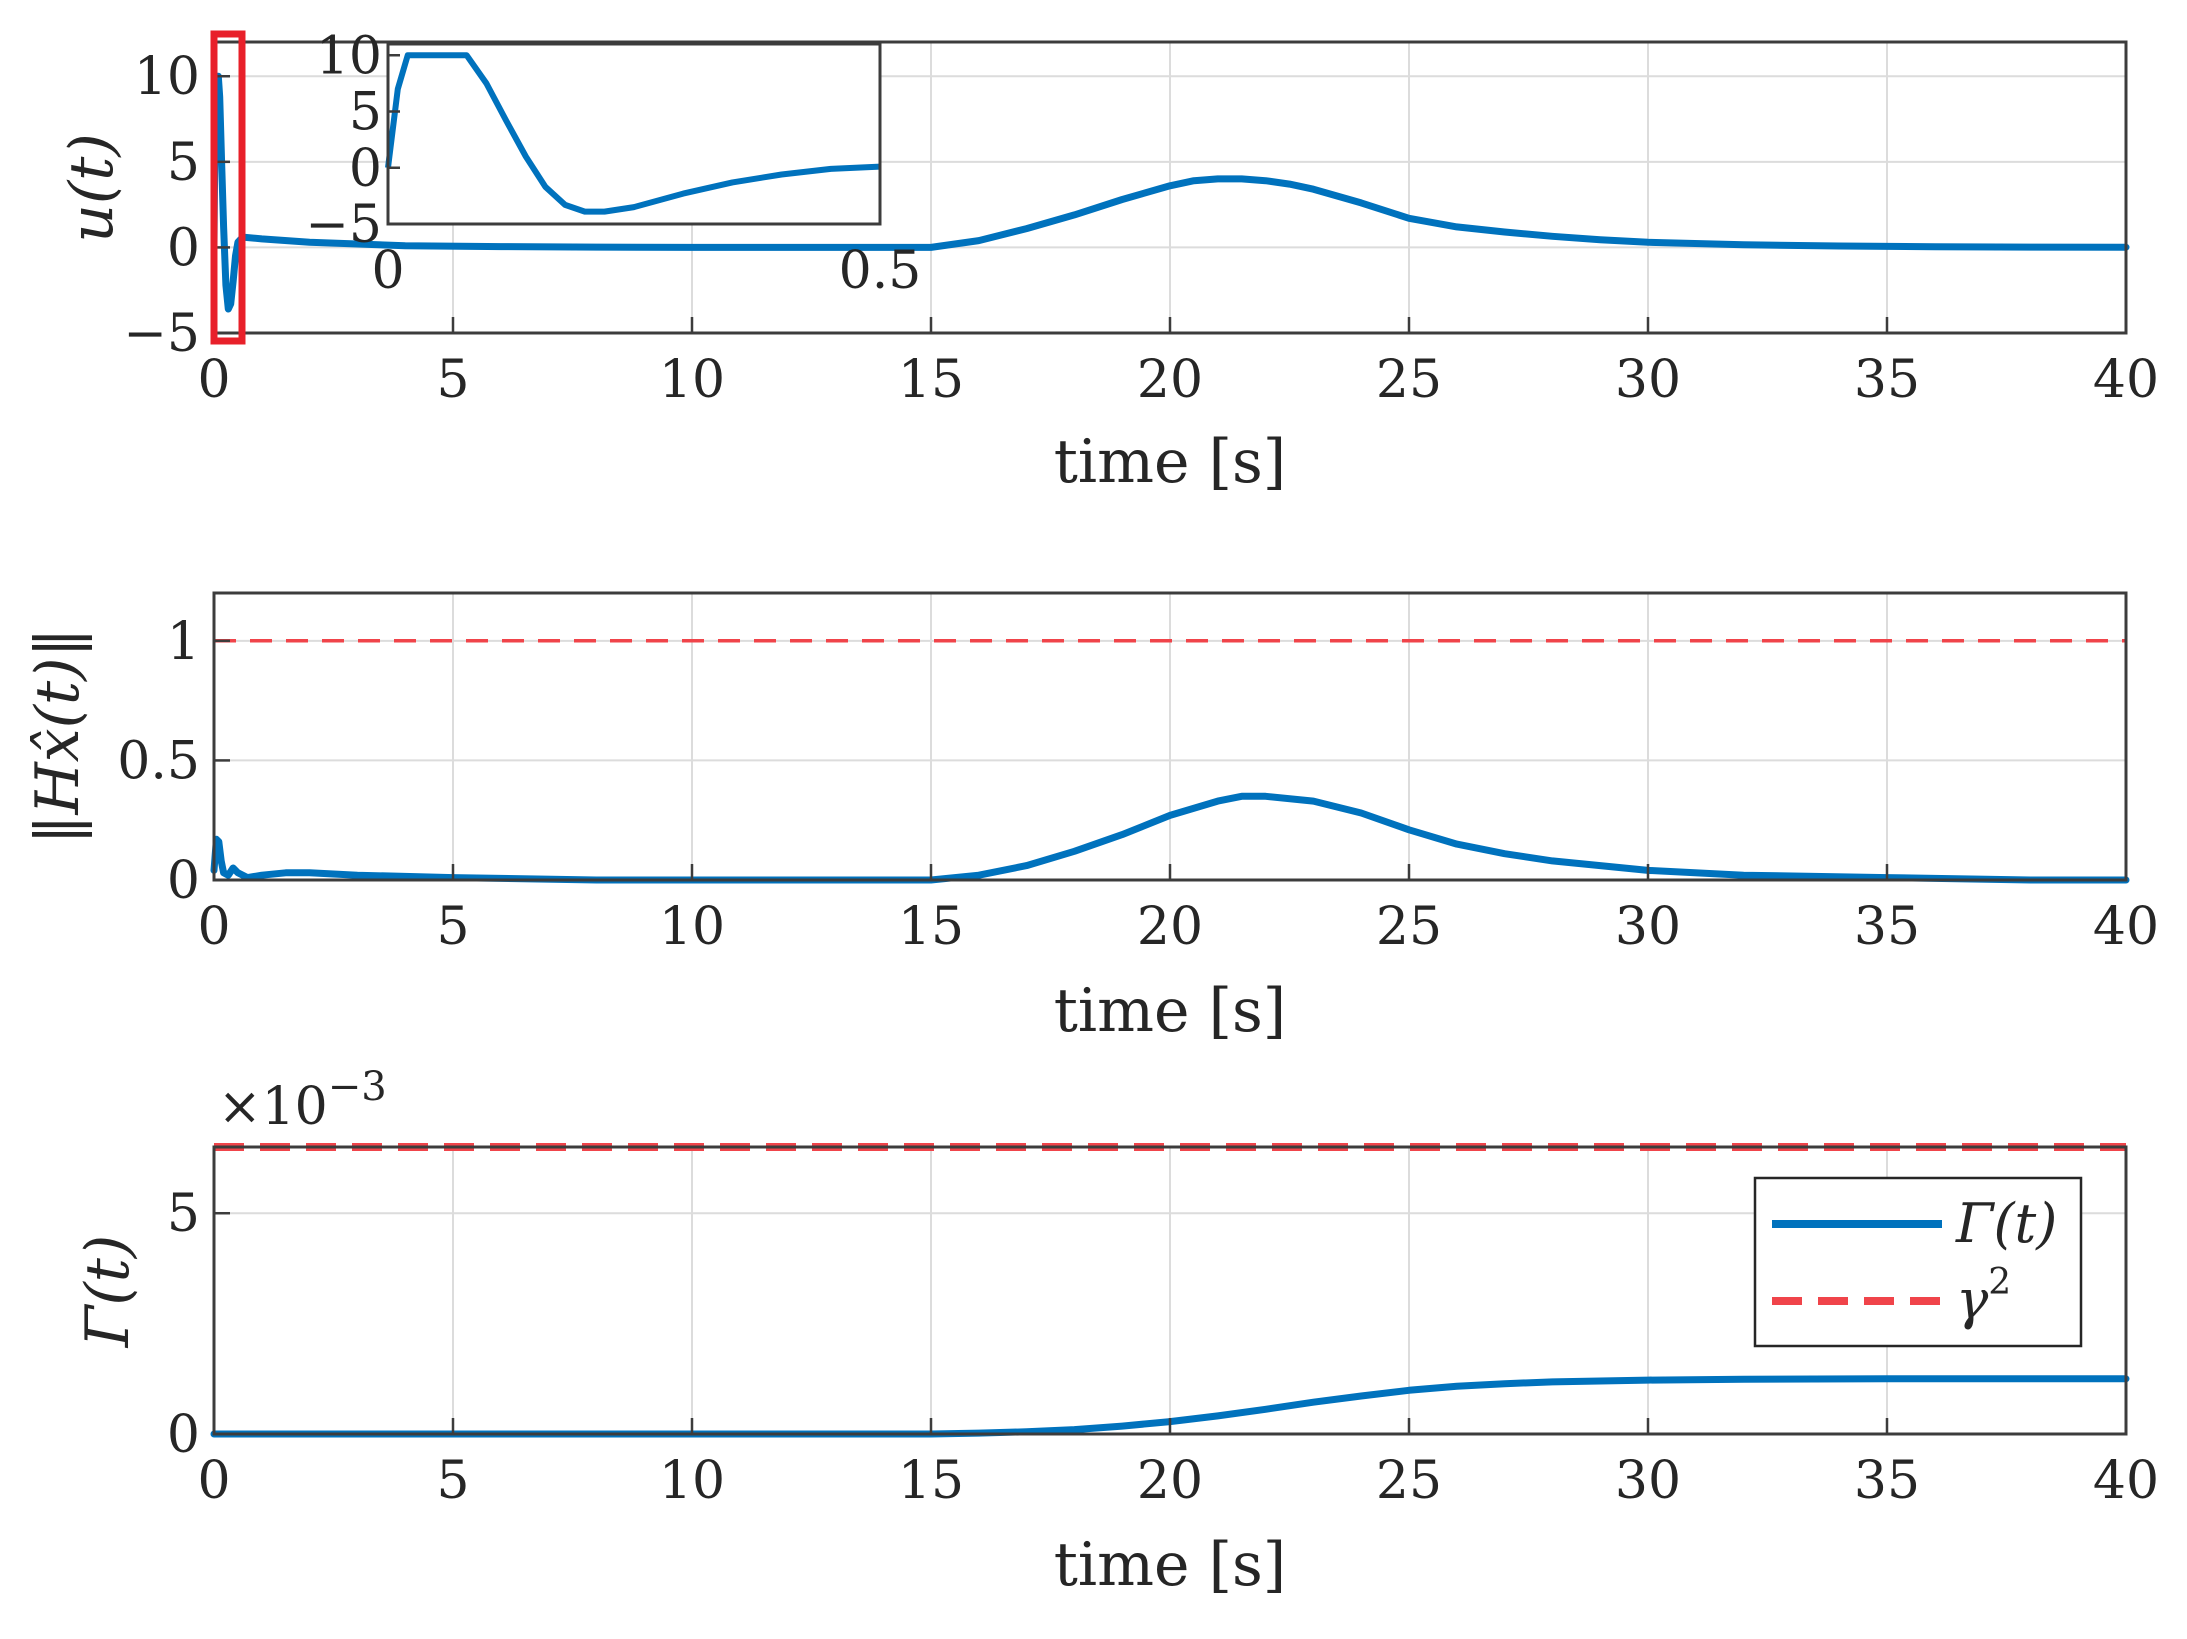  I want to click on inset-series-line, so click(633, 133).